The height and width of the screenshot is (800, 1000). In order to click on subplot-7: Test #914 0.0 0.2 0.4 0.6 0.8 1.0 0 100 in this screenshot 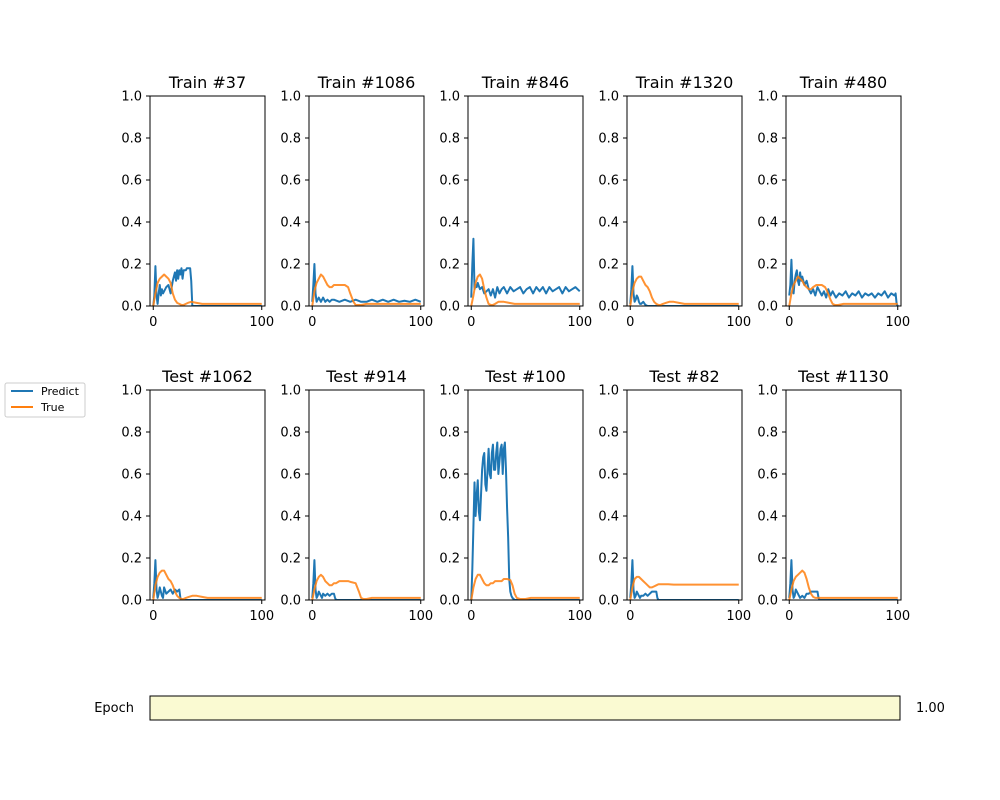, I will do `click(356, 495)`.